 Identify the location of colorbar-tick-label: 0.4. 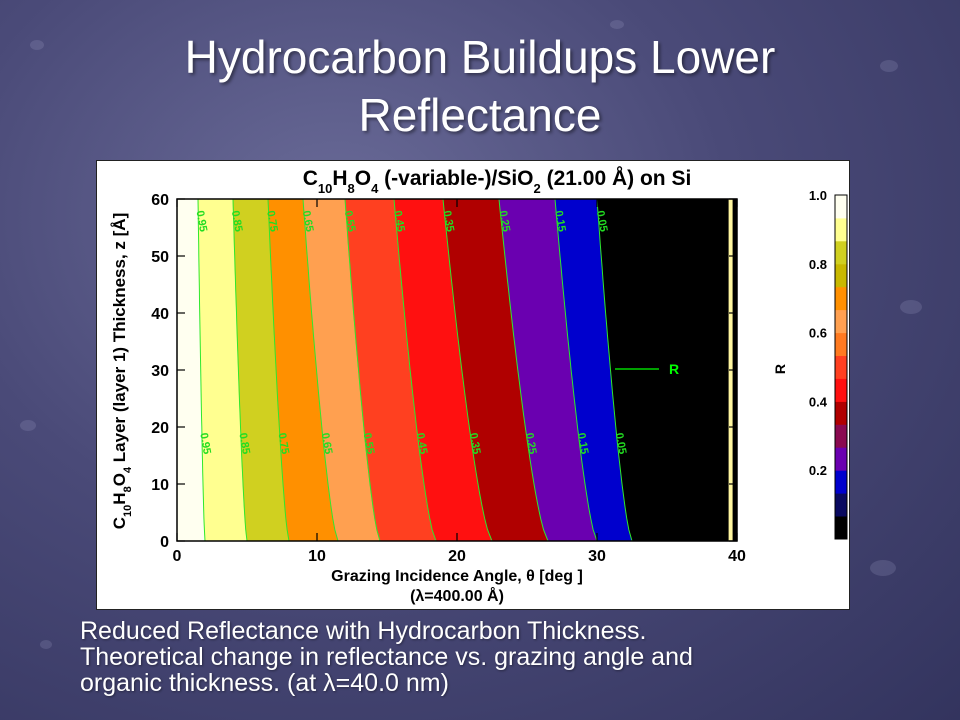
(818, 401).